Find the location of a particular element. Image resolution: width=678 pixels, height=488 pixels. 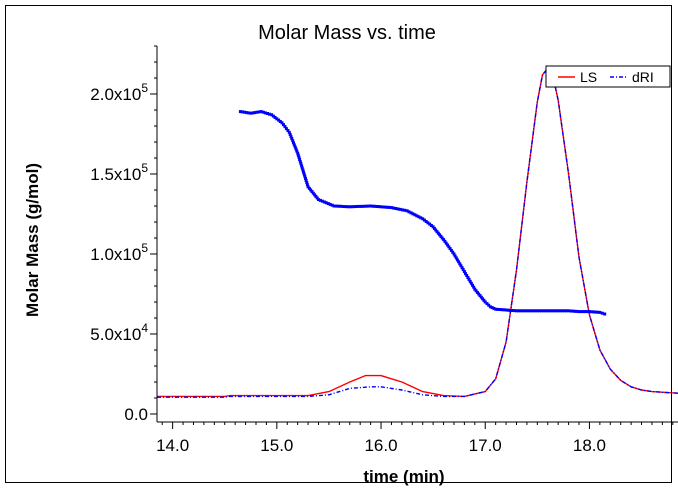

x-tick-label: 18.0 is located at coordinates (589, 445).